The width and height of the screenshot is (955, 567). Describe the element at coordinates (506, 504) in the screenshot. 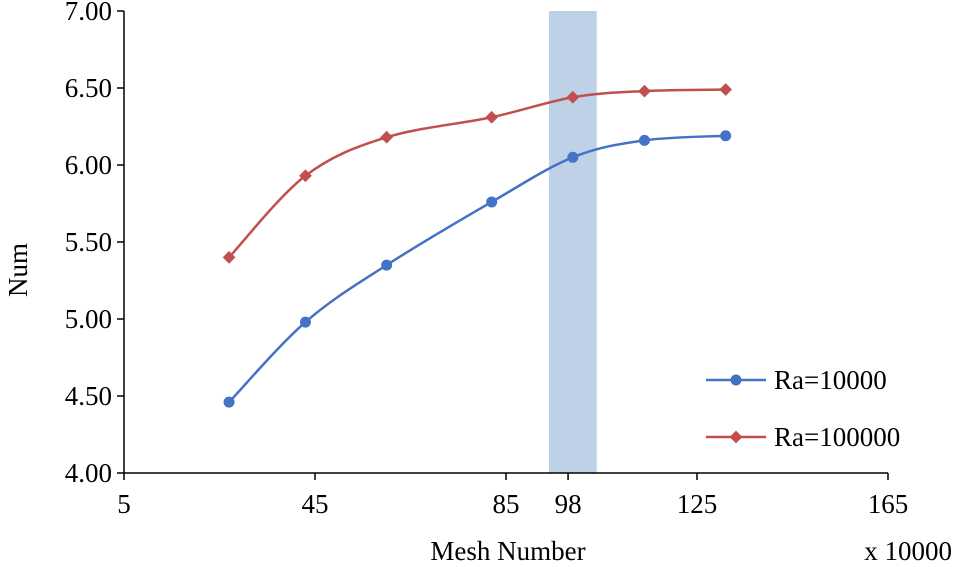

I see `x-tick-label: 85` at that location.